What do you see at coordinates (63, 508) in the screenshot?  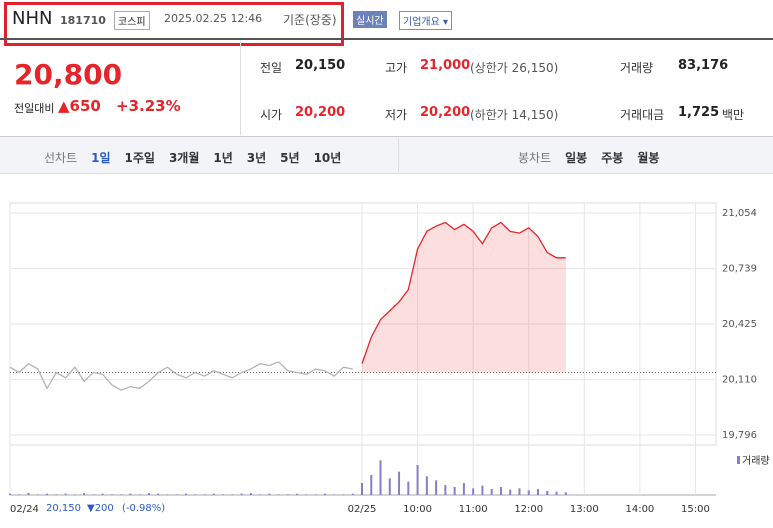 I see `prev-close: 20,150` at bounding box center [63, 508].